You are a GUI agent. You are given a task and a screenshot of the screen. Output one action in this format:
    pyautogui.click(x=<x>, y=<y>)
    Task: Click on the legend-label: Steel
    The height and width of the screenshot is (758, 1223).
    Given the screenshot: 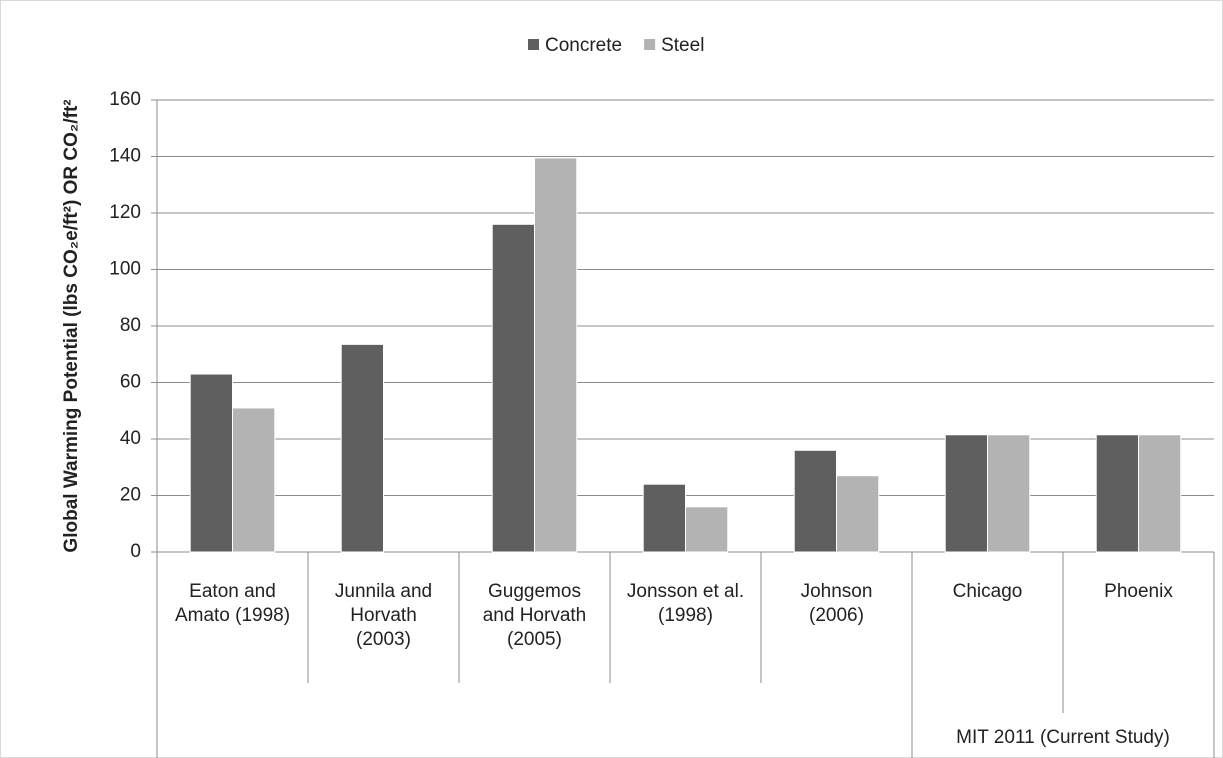 What is the action you would take?
    pyautogui.click(x=682, y=45)
    